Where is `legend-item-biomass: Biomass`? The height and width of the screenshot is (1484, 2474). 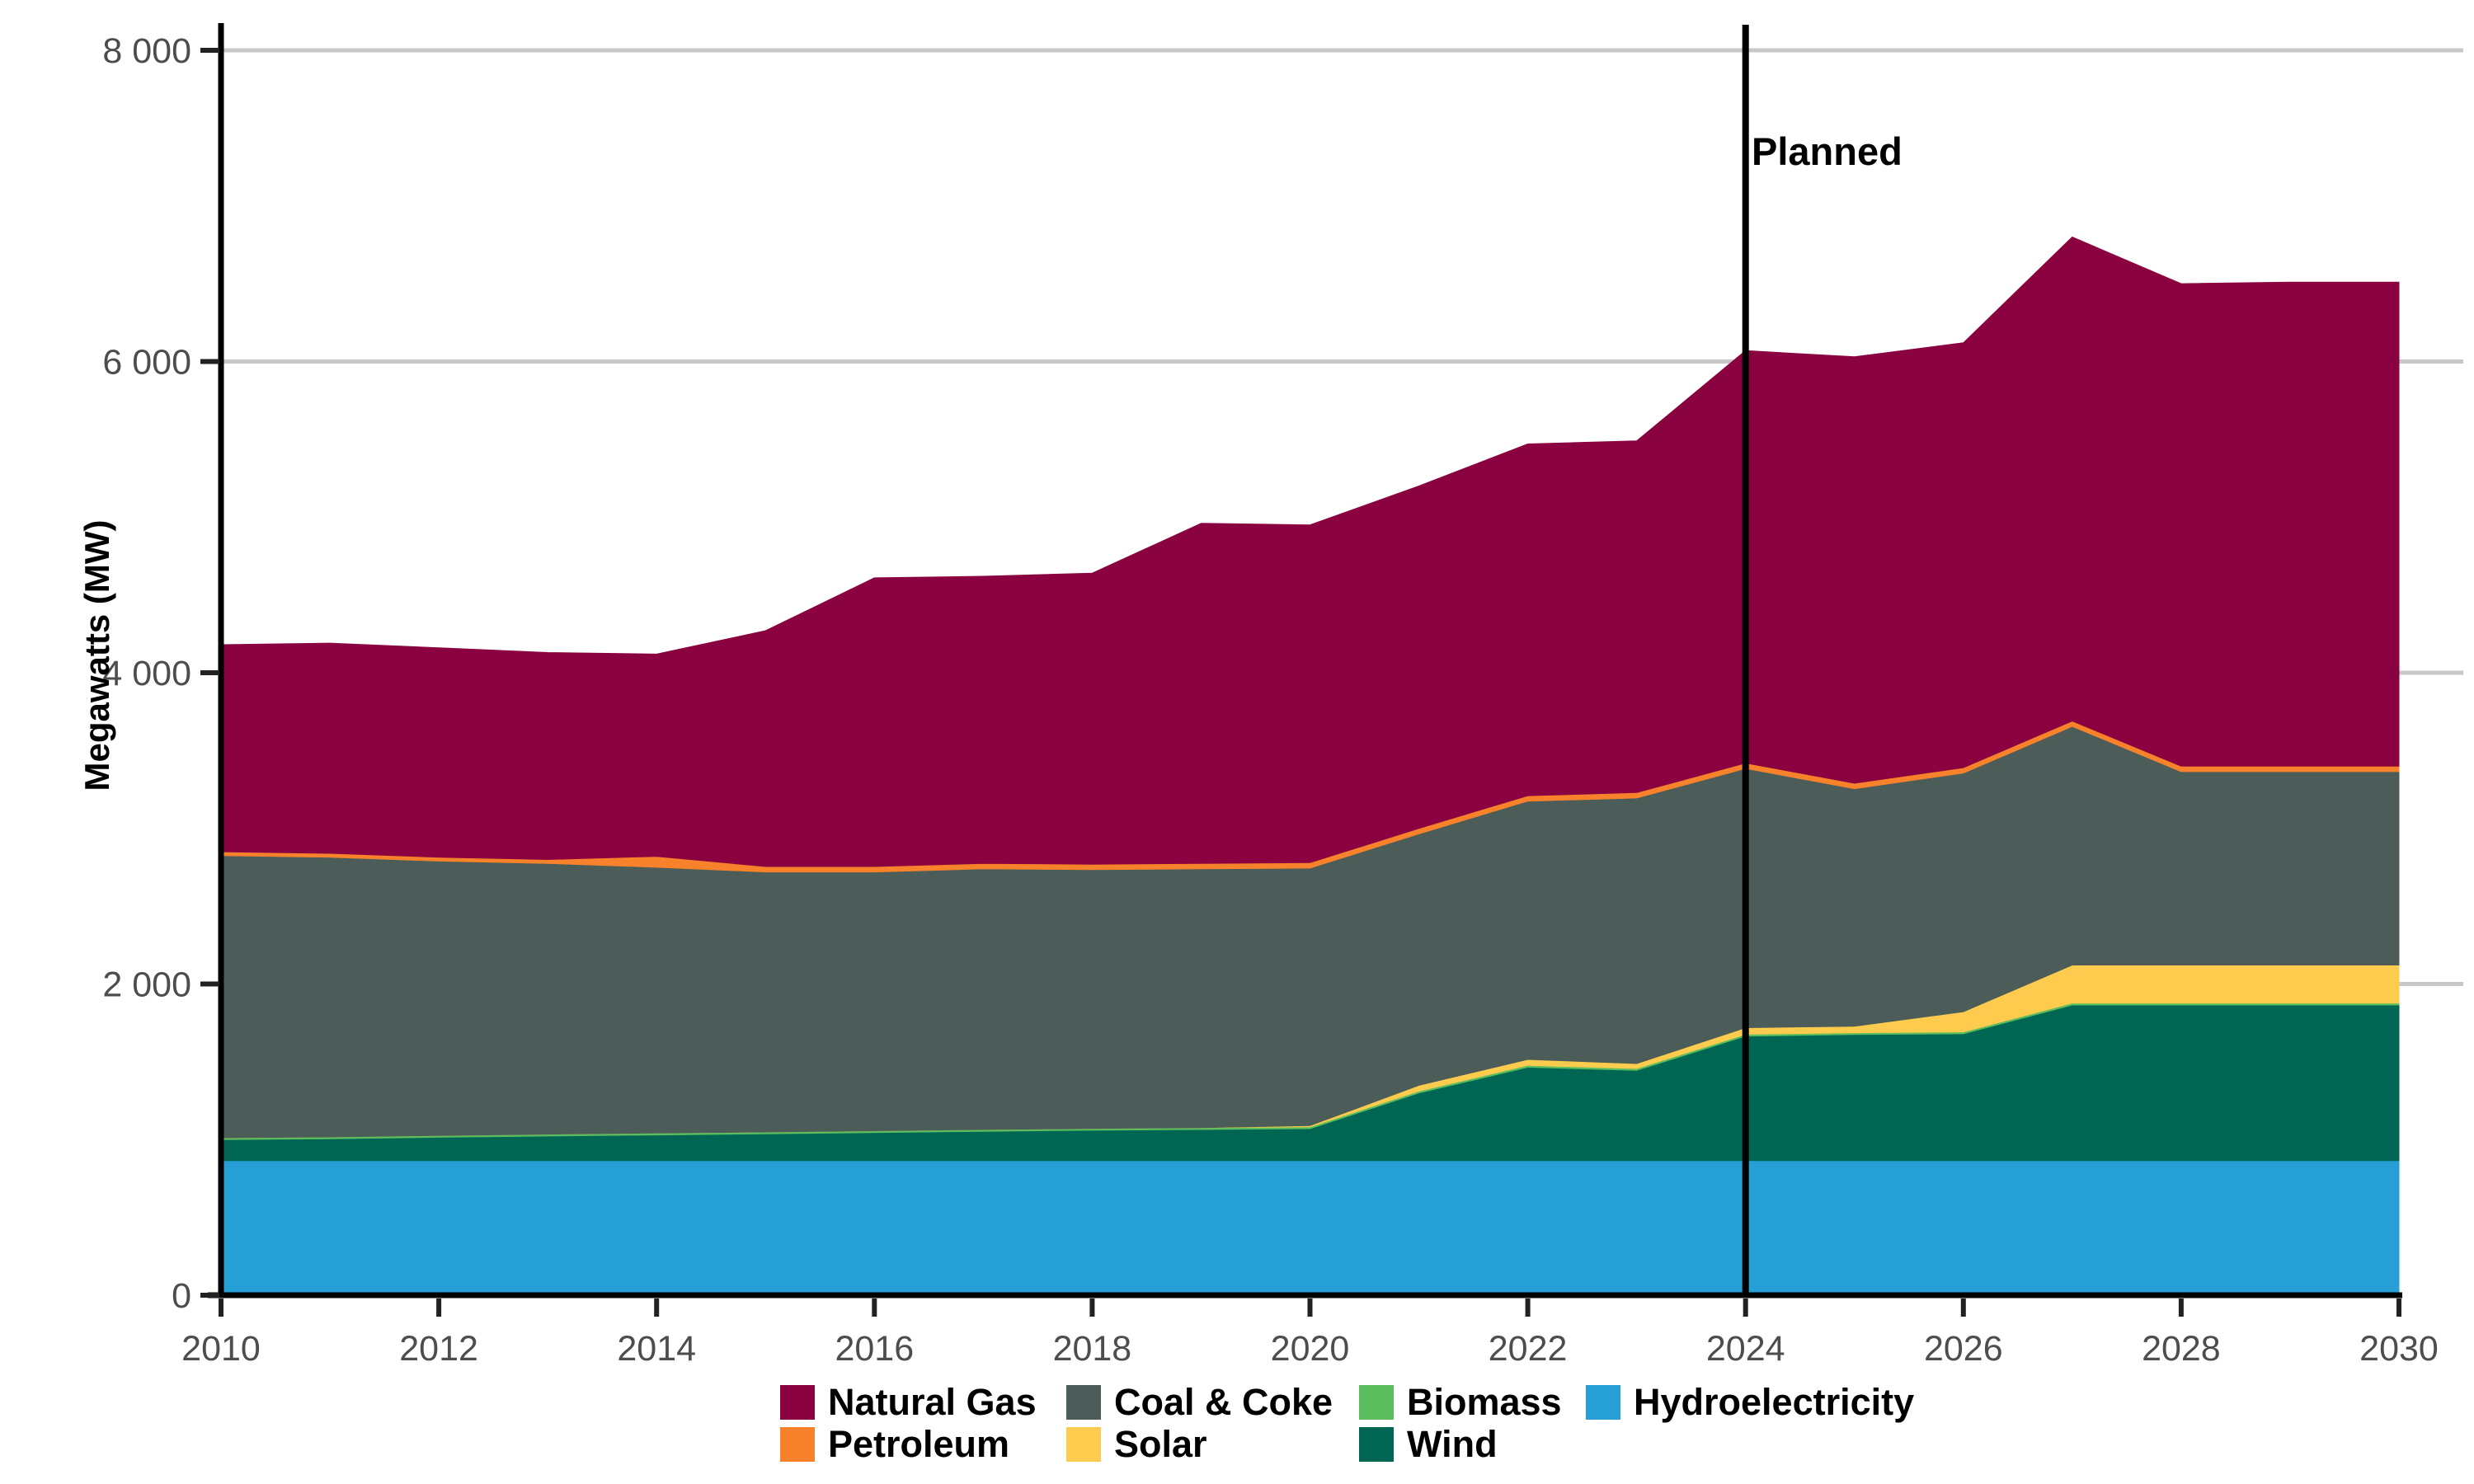 legend-item-biomass: Biomass is located at coordinates (1472, 1401).